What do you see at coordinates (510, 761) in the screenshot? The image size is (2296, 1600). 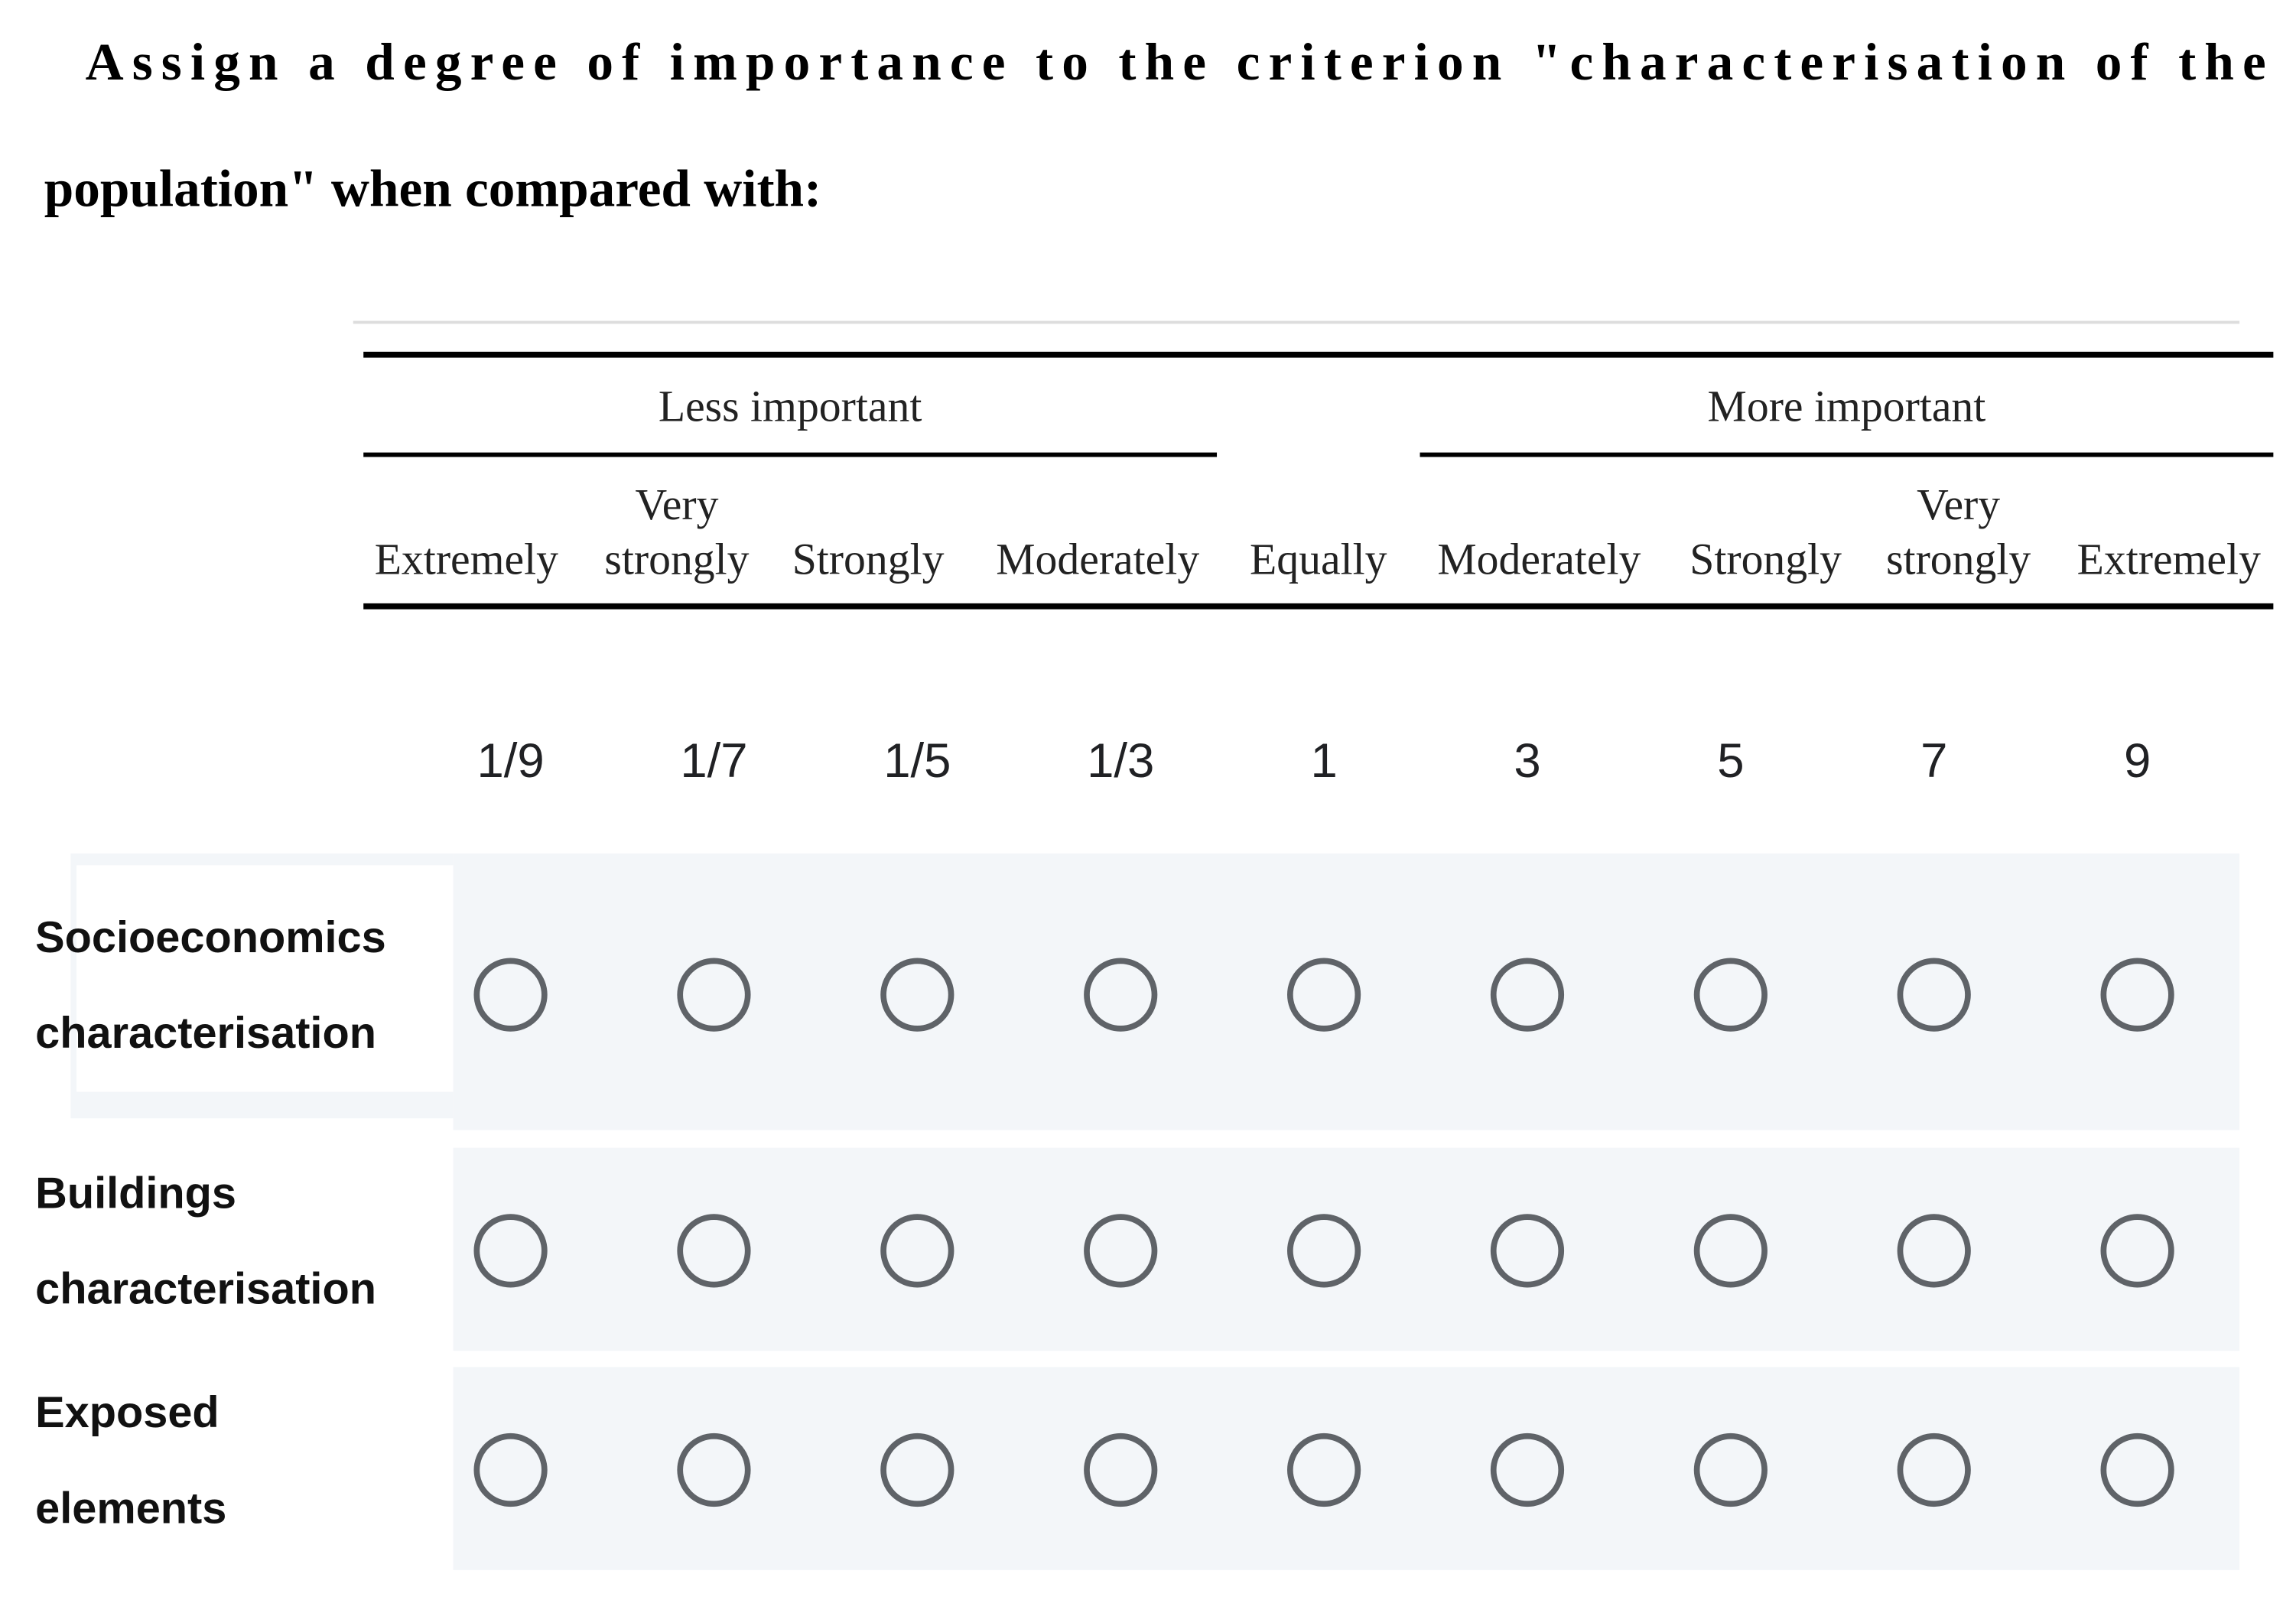 I see `option-value: 1/9` at bounding box center [510, 761].